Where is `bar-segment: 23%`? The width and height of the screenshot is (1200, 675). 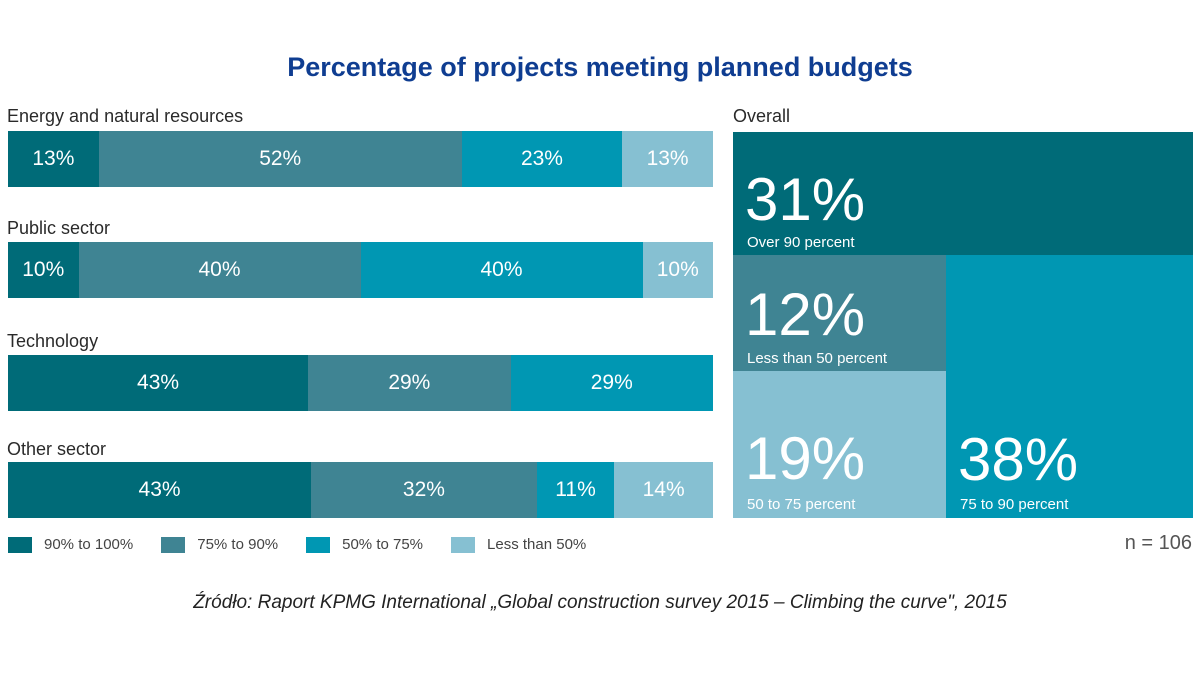 bar-segment: 23% is located at coordinates (542, 159).